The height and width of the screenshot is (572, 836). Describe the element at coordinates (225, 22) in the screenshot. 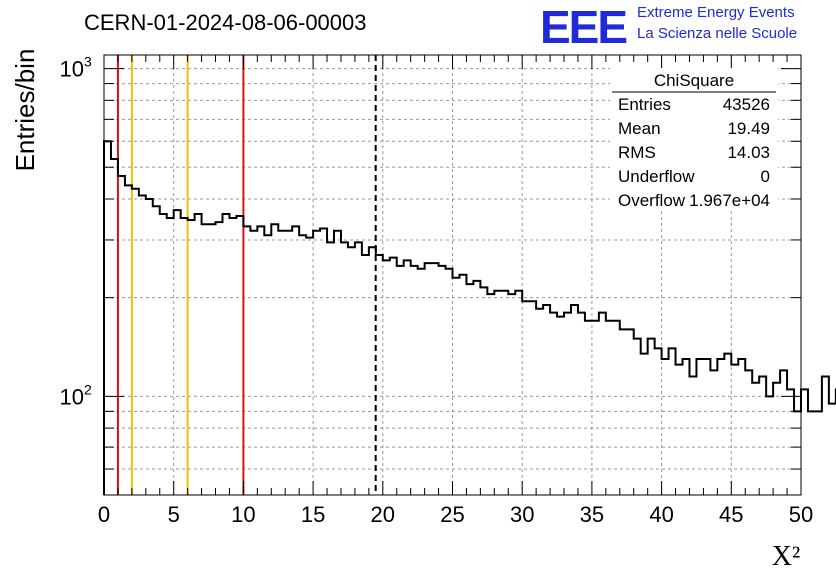

I see `chart-title: CERN-01-2024-08-06-00003` at that location.